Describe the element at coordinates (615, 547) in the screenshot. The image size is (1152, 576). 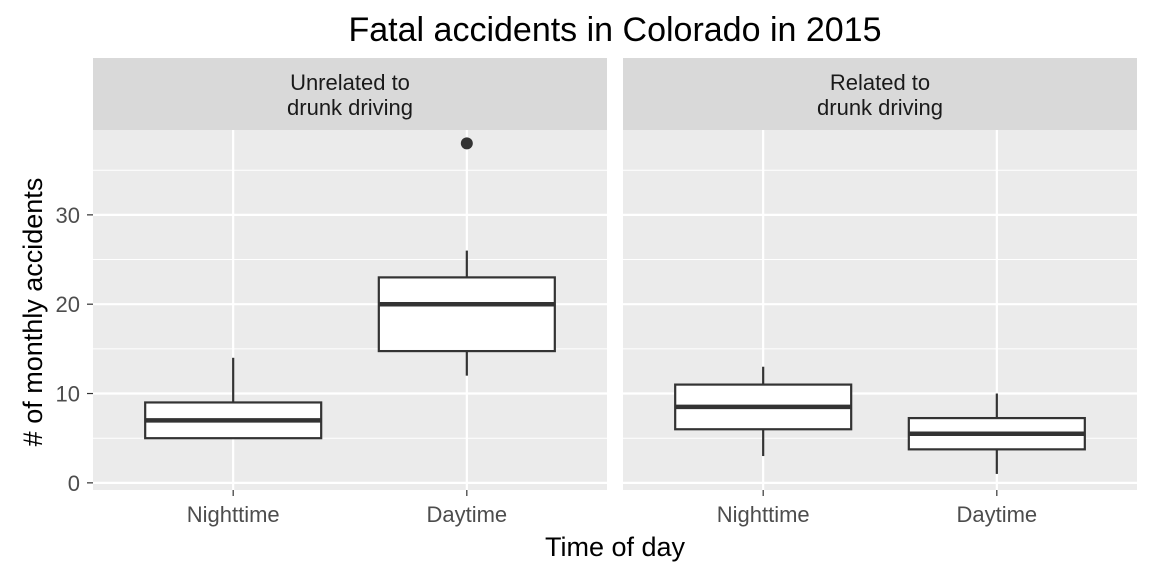
I see `x-axis-title: Time of day` at that location.